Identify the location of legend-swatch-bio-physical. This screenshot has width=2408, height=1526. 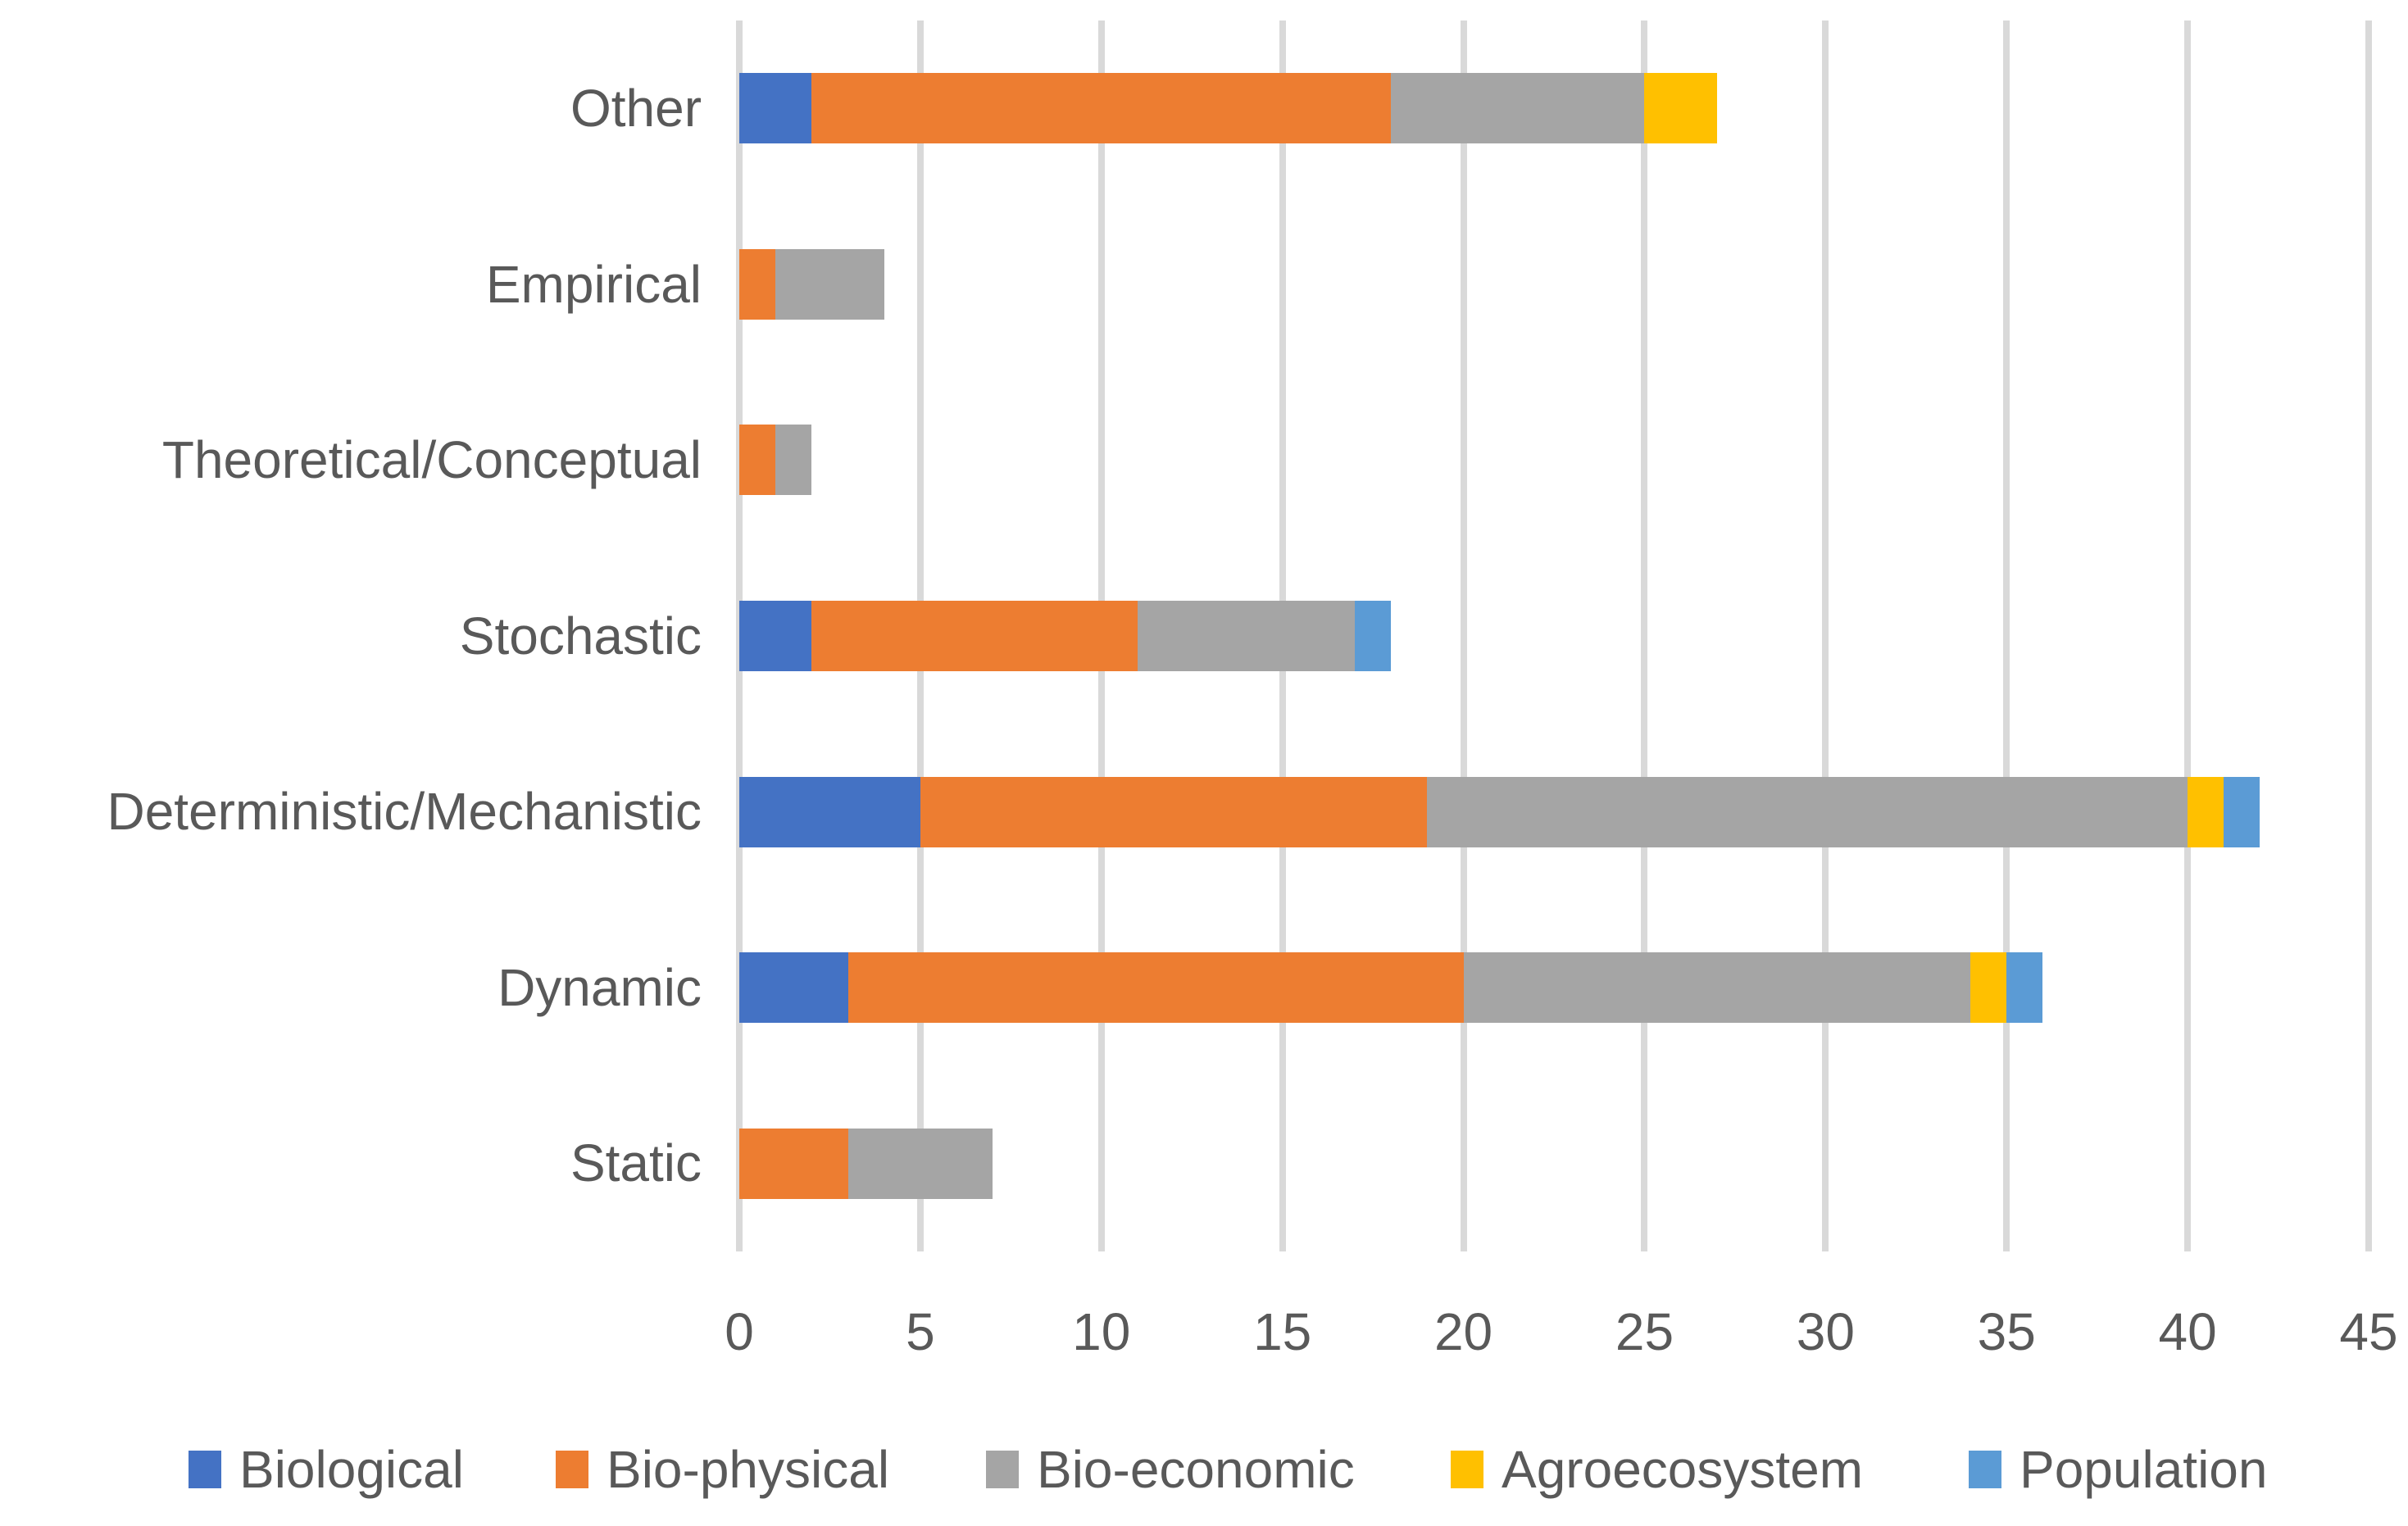
(572, 1469).